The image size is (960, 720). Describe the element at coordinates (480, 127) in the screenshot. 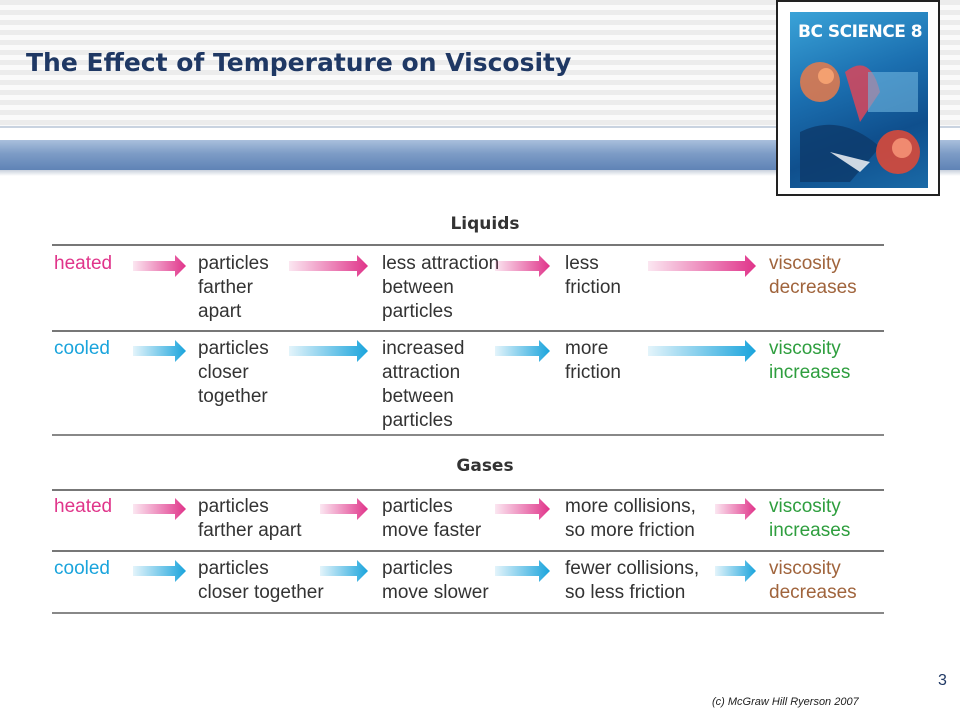

I see `header-divider` at that location.